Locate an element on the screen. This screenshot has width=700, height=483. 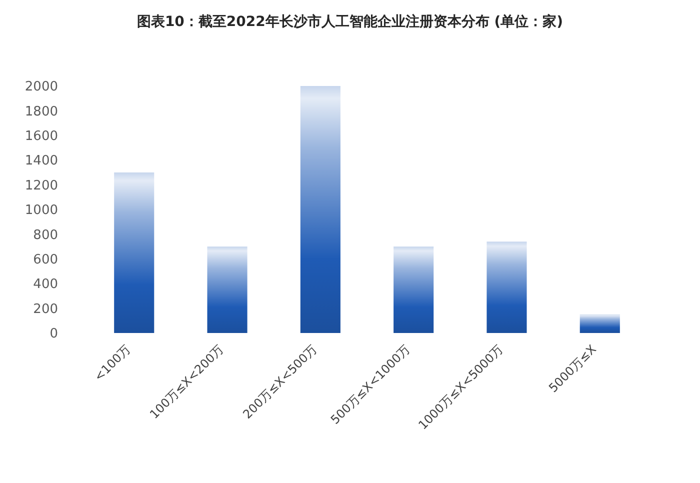
y-tick-label: 1200 is located at coordinates (41, 186).